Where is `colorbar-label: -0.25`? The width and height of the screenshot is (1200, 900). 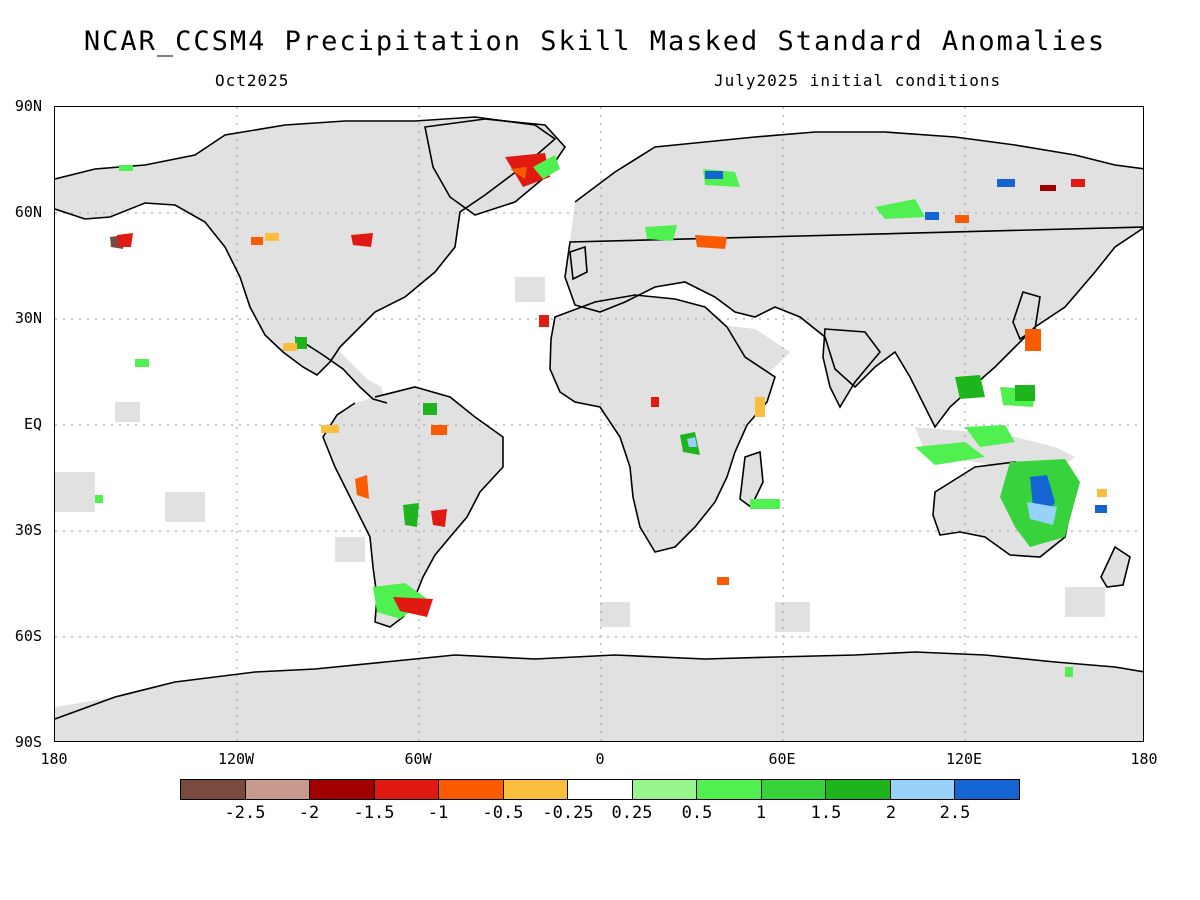
colorbar-label: -0.25 is located at coordinates (568, 813).